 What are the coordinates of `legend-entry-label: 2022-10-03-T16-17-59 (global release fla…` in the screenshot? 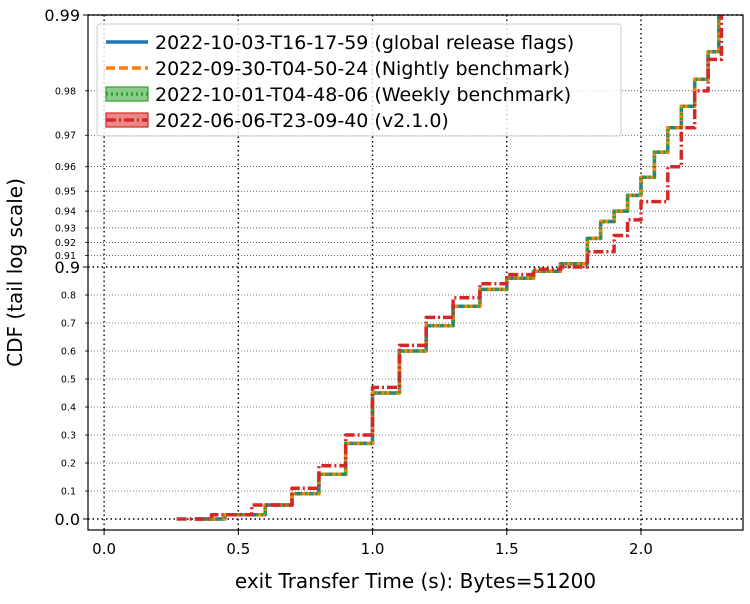 It's located at (364, 43).